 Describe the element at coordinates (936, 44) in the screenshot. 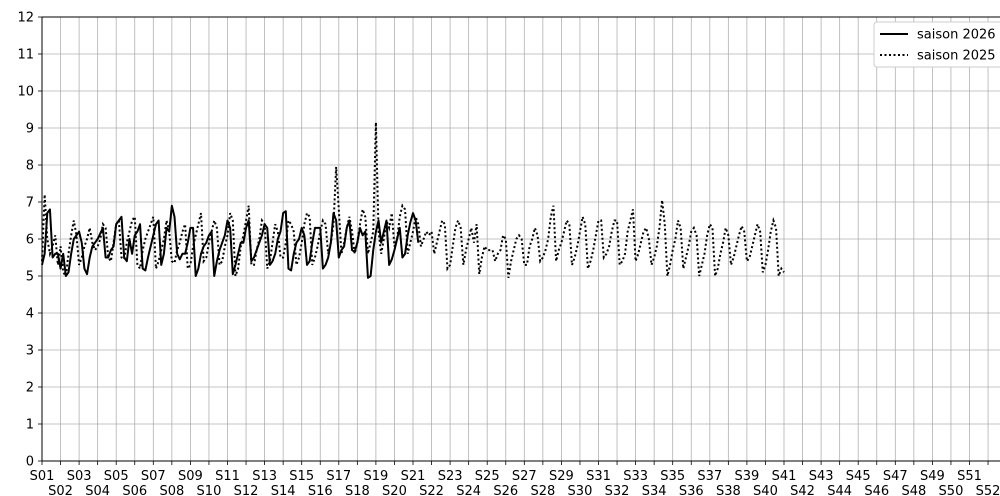

I see `legend: saison 2026 saison 2025` at that location.